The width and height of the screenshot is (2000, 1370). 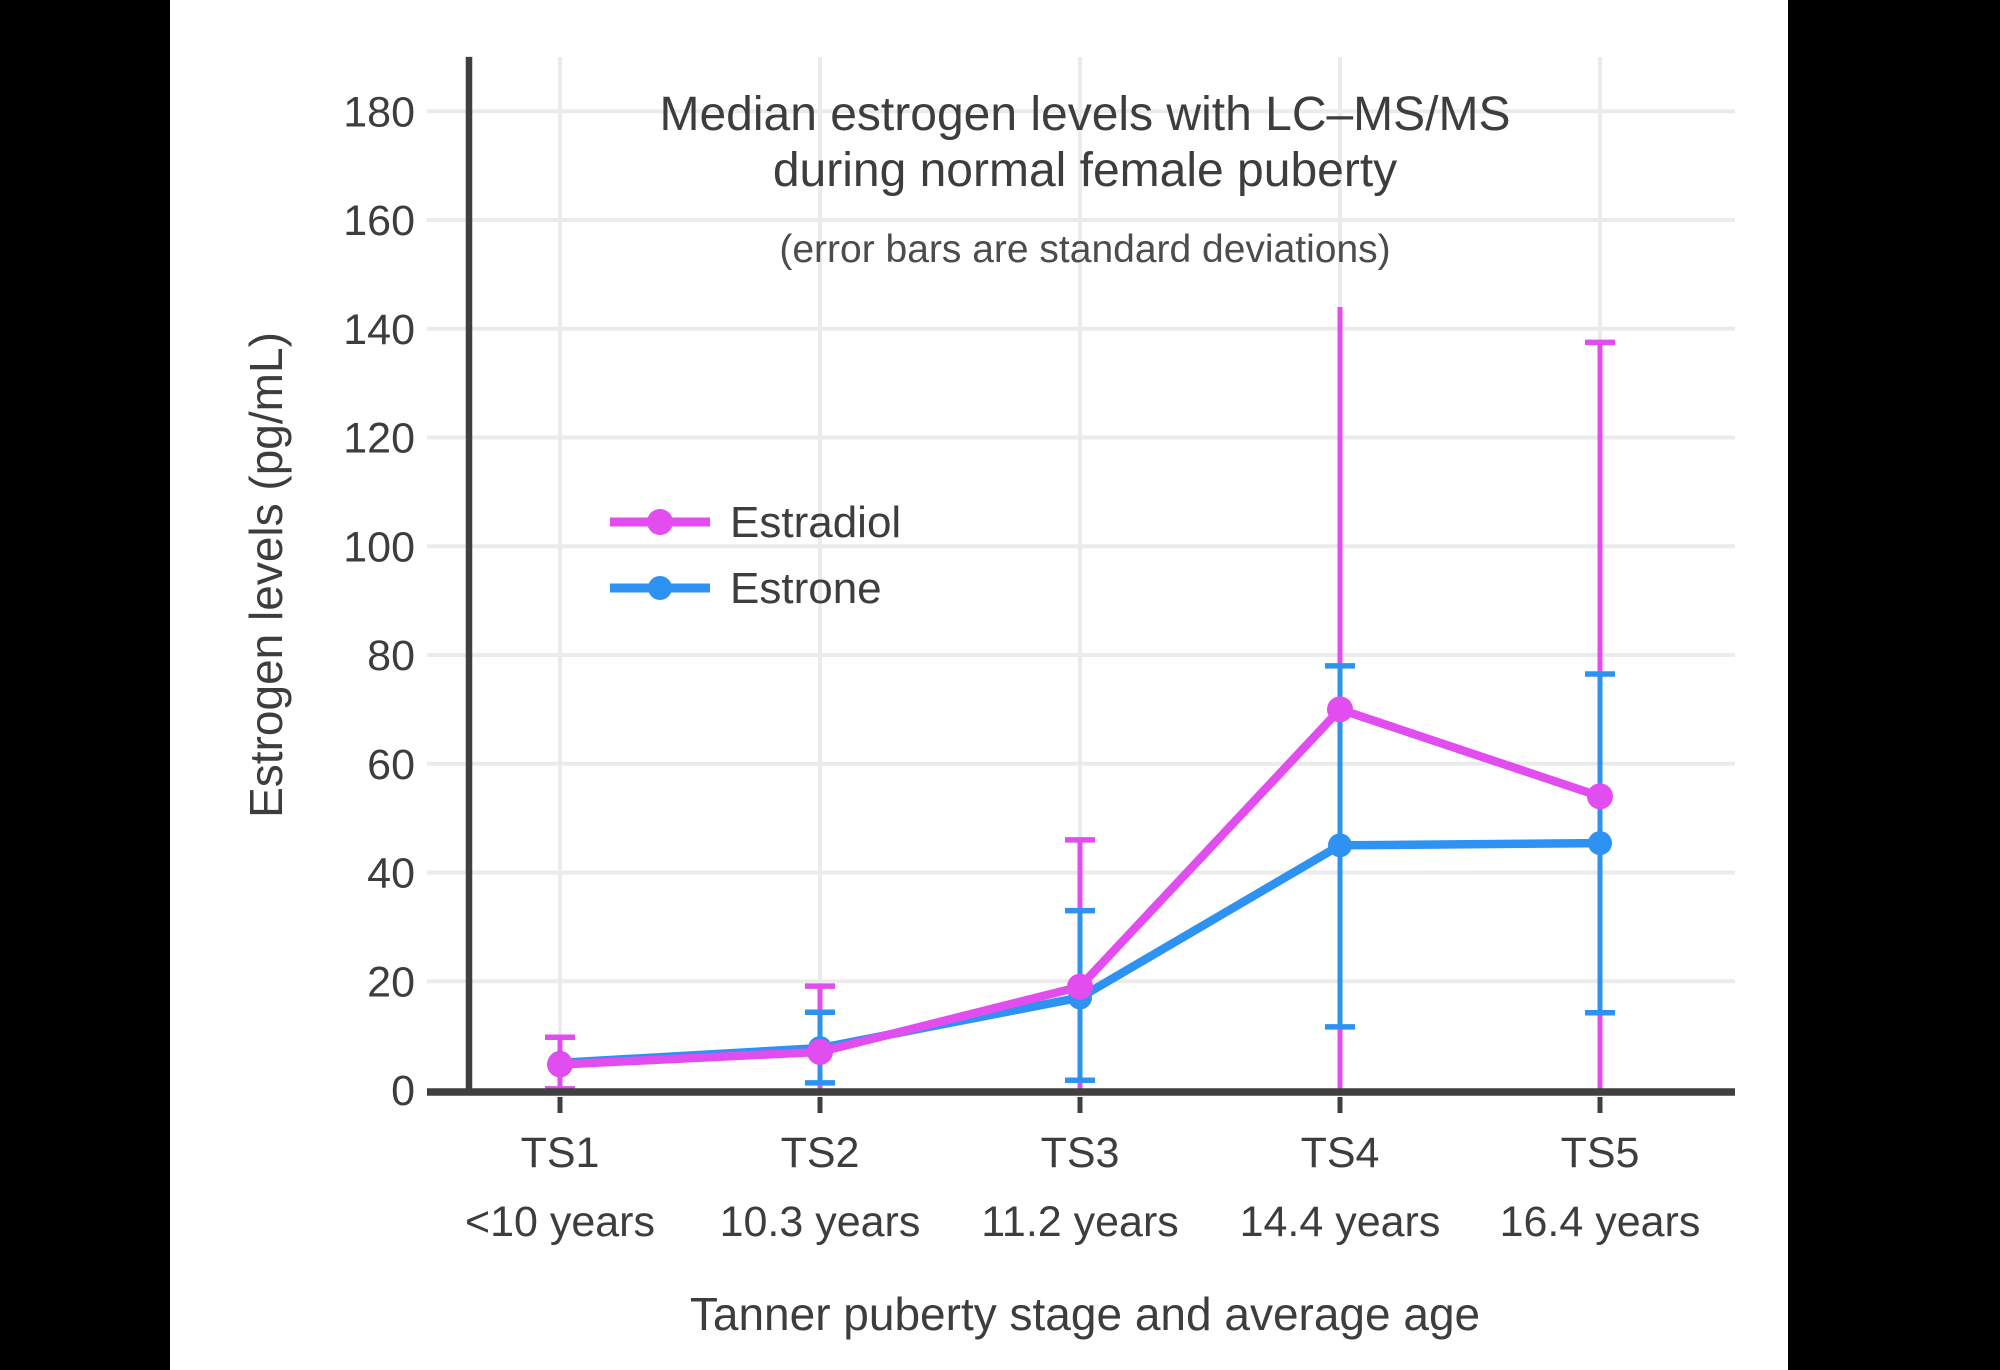 What do you see at coordinates (379, 330) in the screenshot?
I see `y-tick-label: 140` at bounding box center [379, 330].